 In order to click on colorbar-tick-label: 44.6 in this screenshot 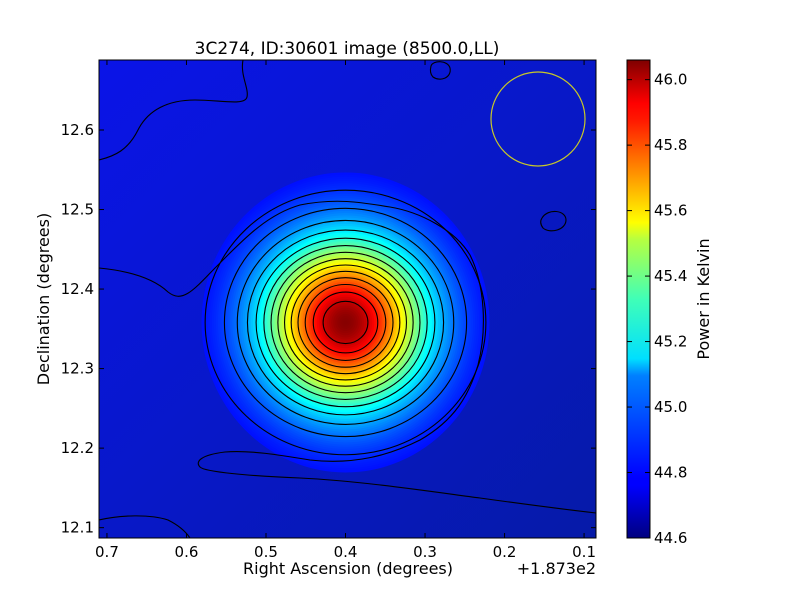, I will do `click(670, 538)`.